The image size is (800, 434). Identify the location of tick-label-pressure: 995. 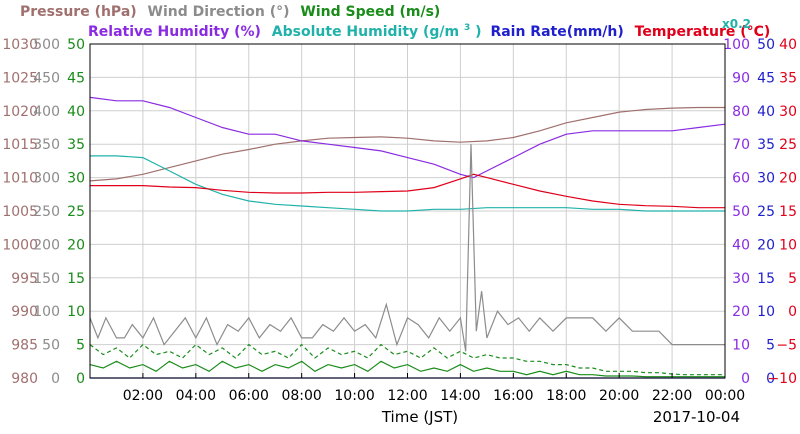
(24, 279).